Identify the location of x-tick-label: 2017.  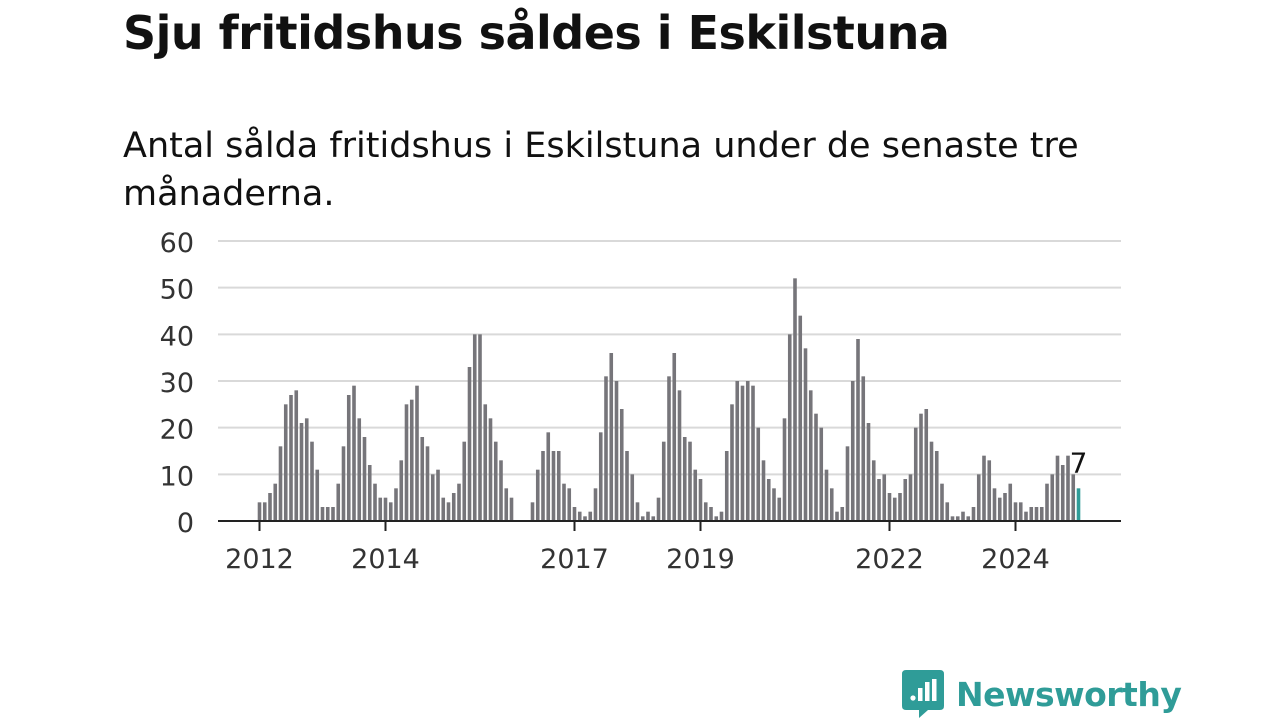
(574, 559).